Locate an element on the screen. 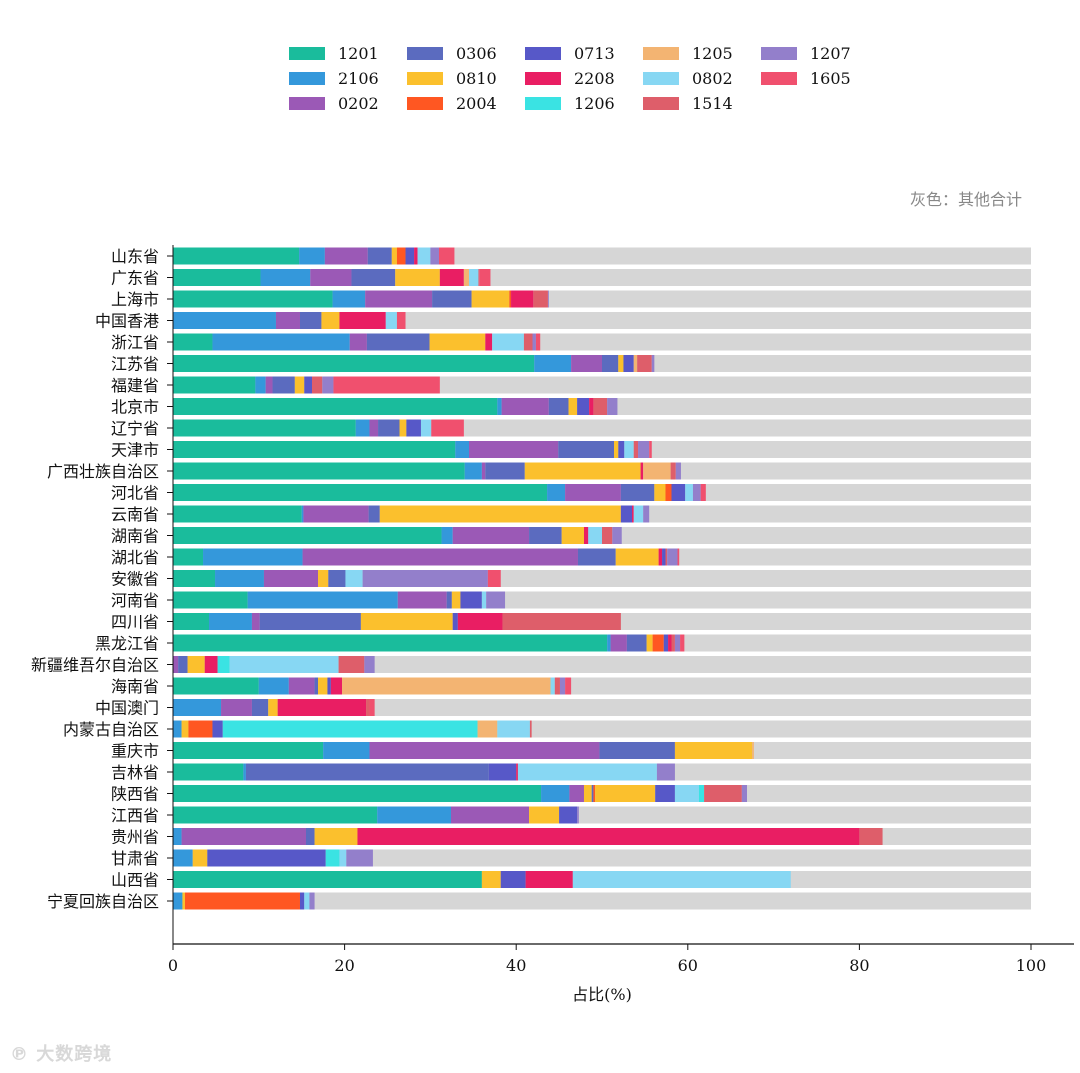 Image resolution: width=1080 pixels, height=1073 pixels. bar-segment-2004 is located at coordinates (594, 793).